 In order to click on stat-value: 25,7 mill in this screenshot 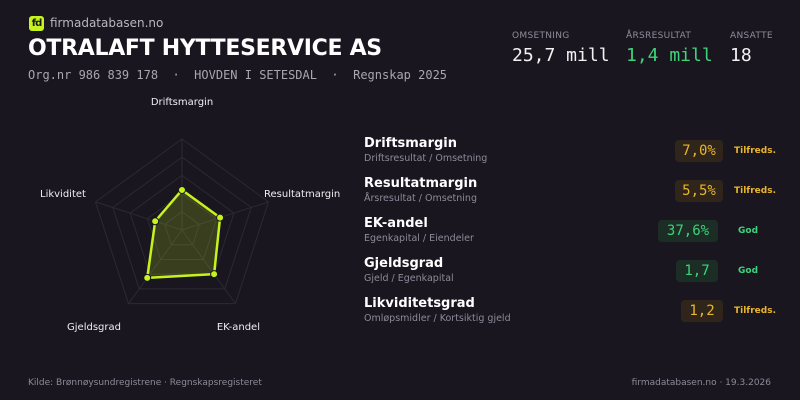, I will do `click(561, 55)`.